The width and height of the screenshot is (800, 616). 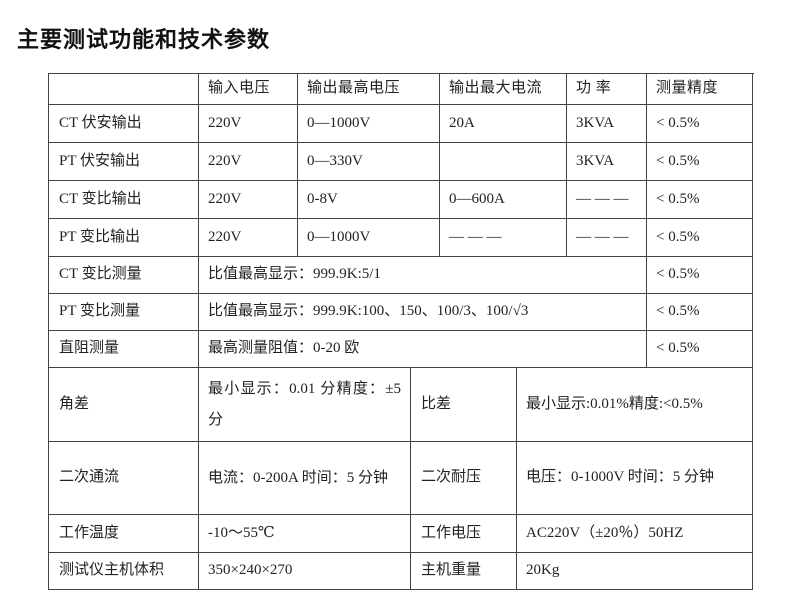 What do you see at coordinates (503, 200) in the screenshot?
I see `value-max-output-current: 0—600A` at bounding box center [503, 200].